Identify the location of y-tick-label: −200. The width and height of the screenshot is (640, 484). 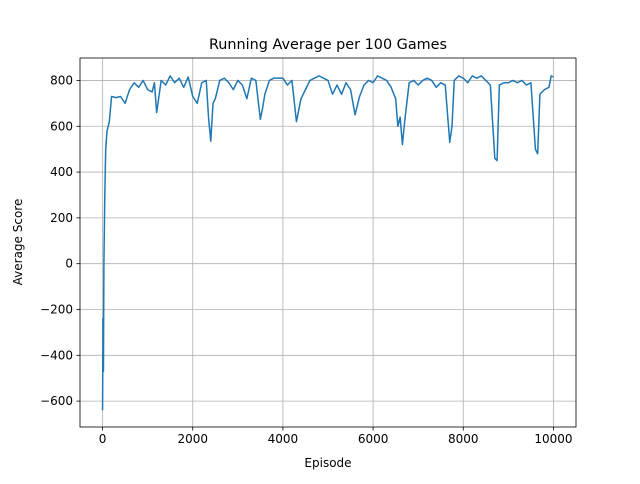
(56, 309).